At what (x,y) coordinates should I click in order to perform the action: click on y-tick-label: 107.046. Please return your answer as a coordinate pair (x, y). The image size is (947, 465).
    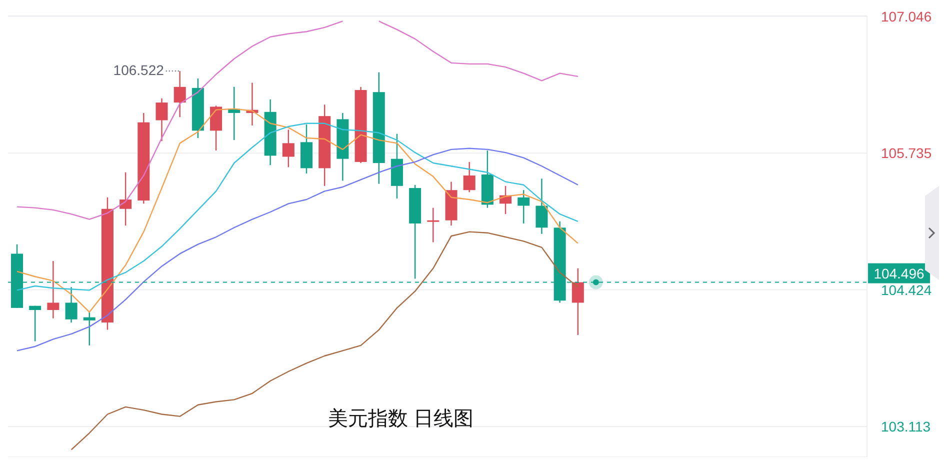
    Looking at the image, I should click on (906, 16).